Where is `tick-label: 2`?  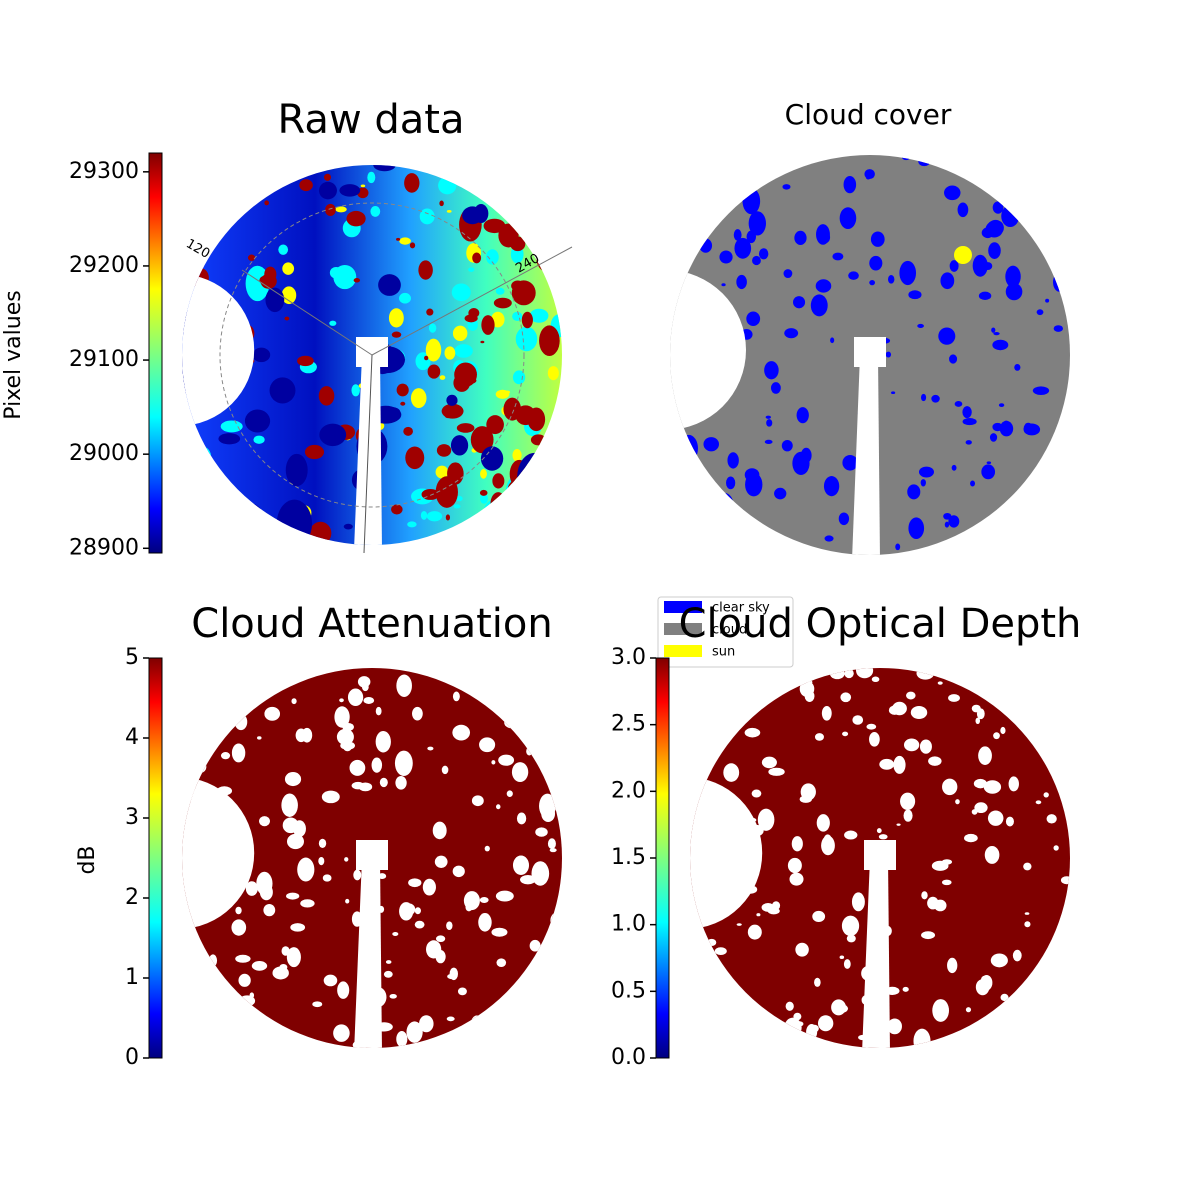 tick-label: 2 is located at coordinates (132, 897).